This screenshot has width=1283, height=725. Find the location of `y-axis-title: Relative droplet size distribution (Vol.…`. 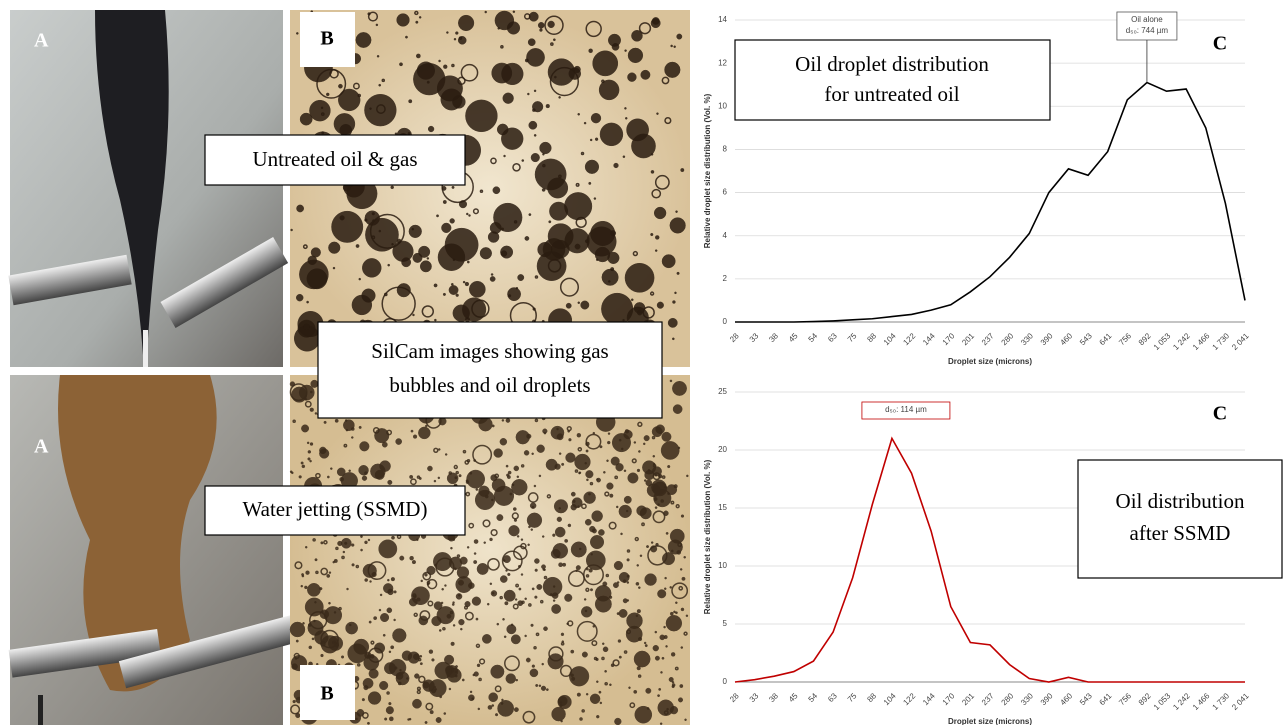

y-axis-title: Relative droplet size distribution (Vol.… is located at coordinates (707, 536).